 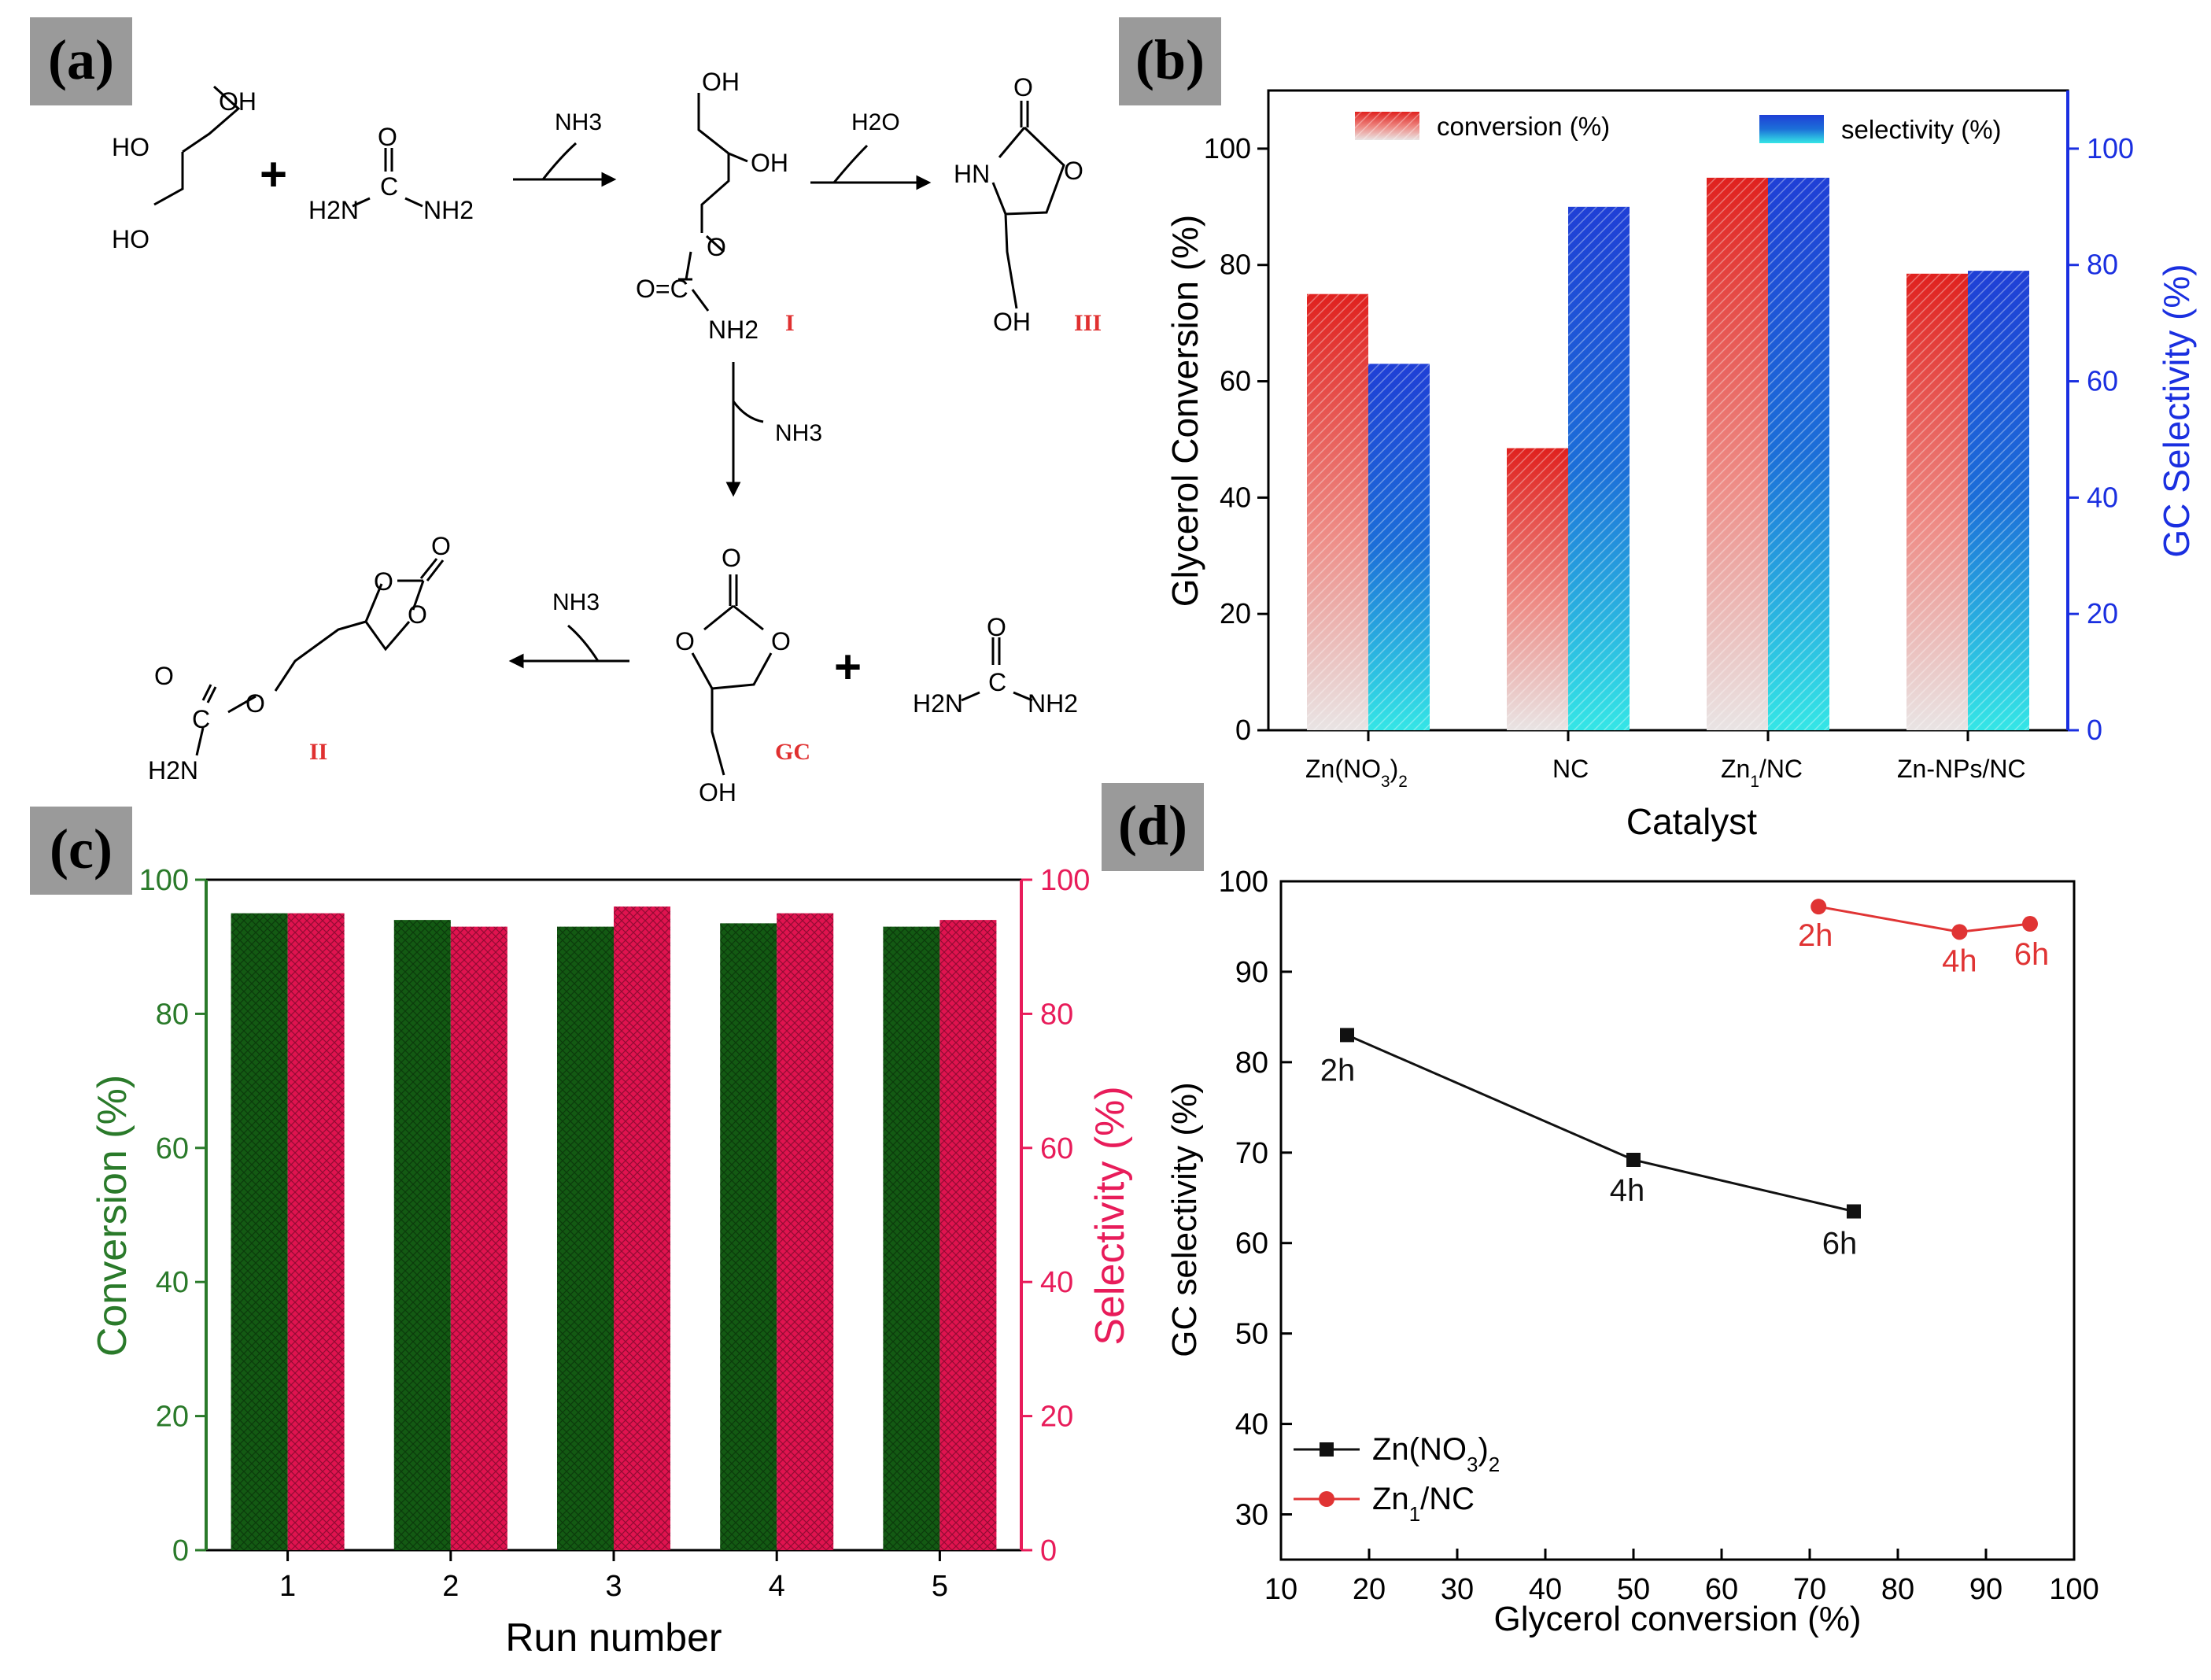 I want to click on compound-ii-o1: O, so click(x=383, y=581).